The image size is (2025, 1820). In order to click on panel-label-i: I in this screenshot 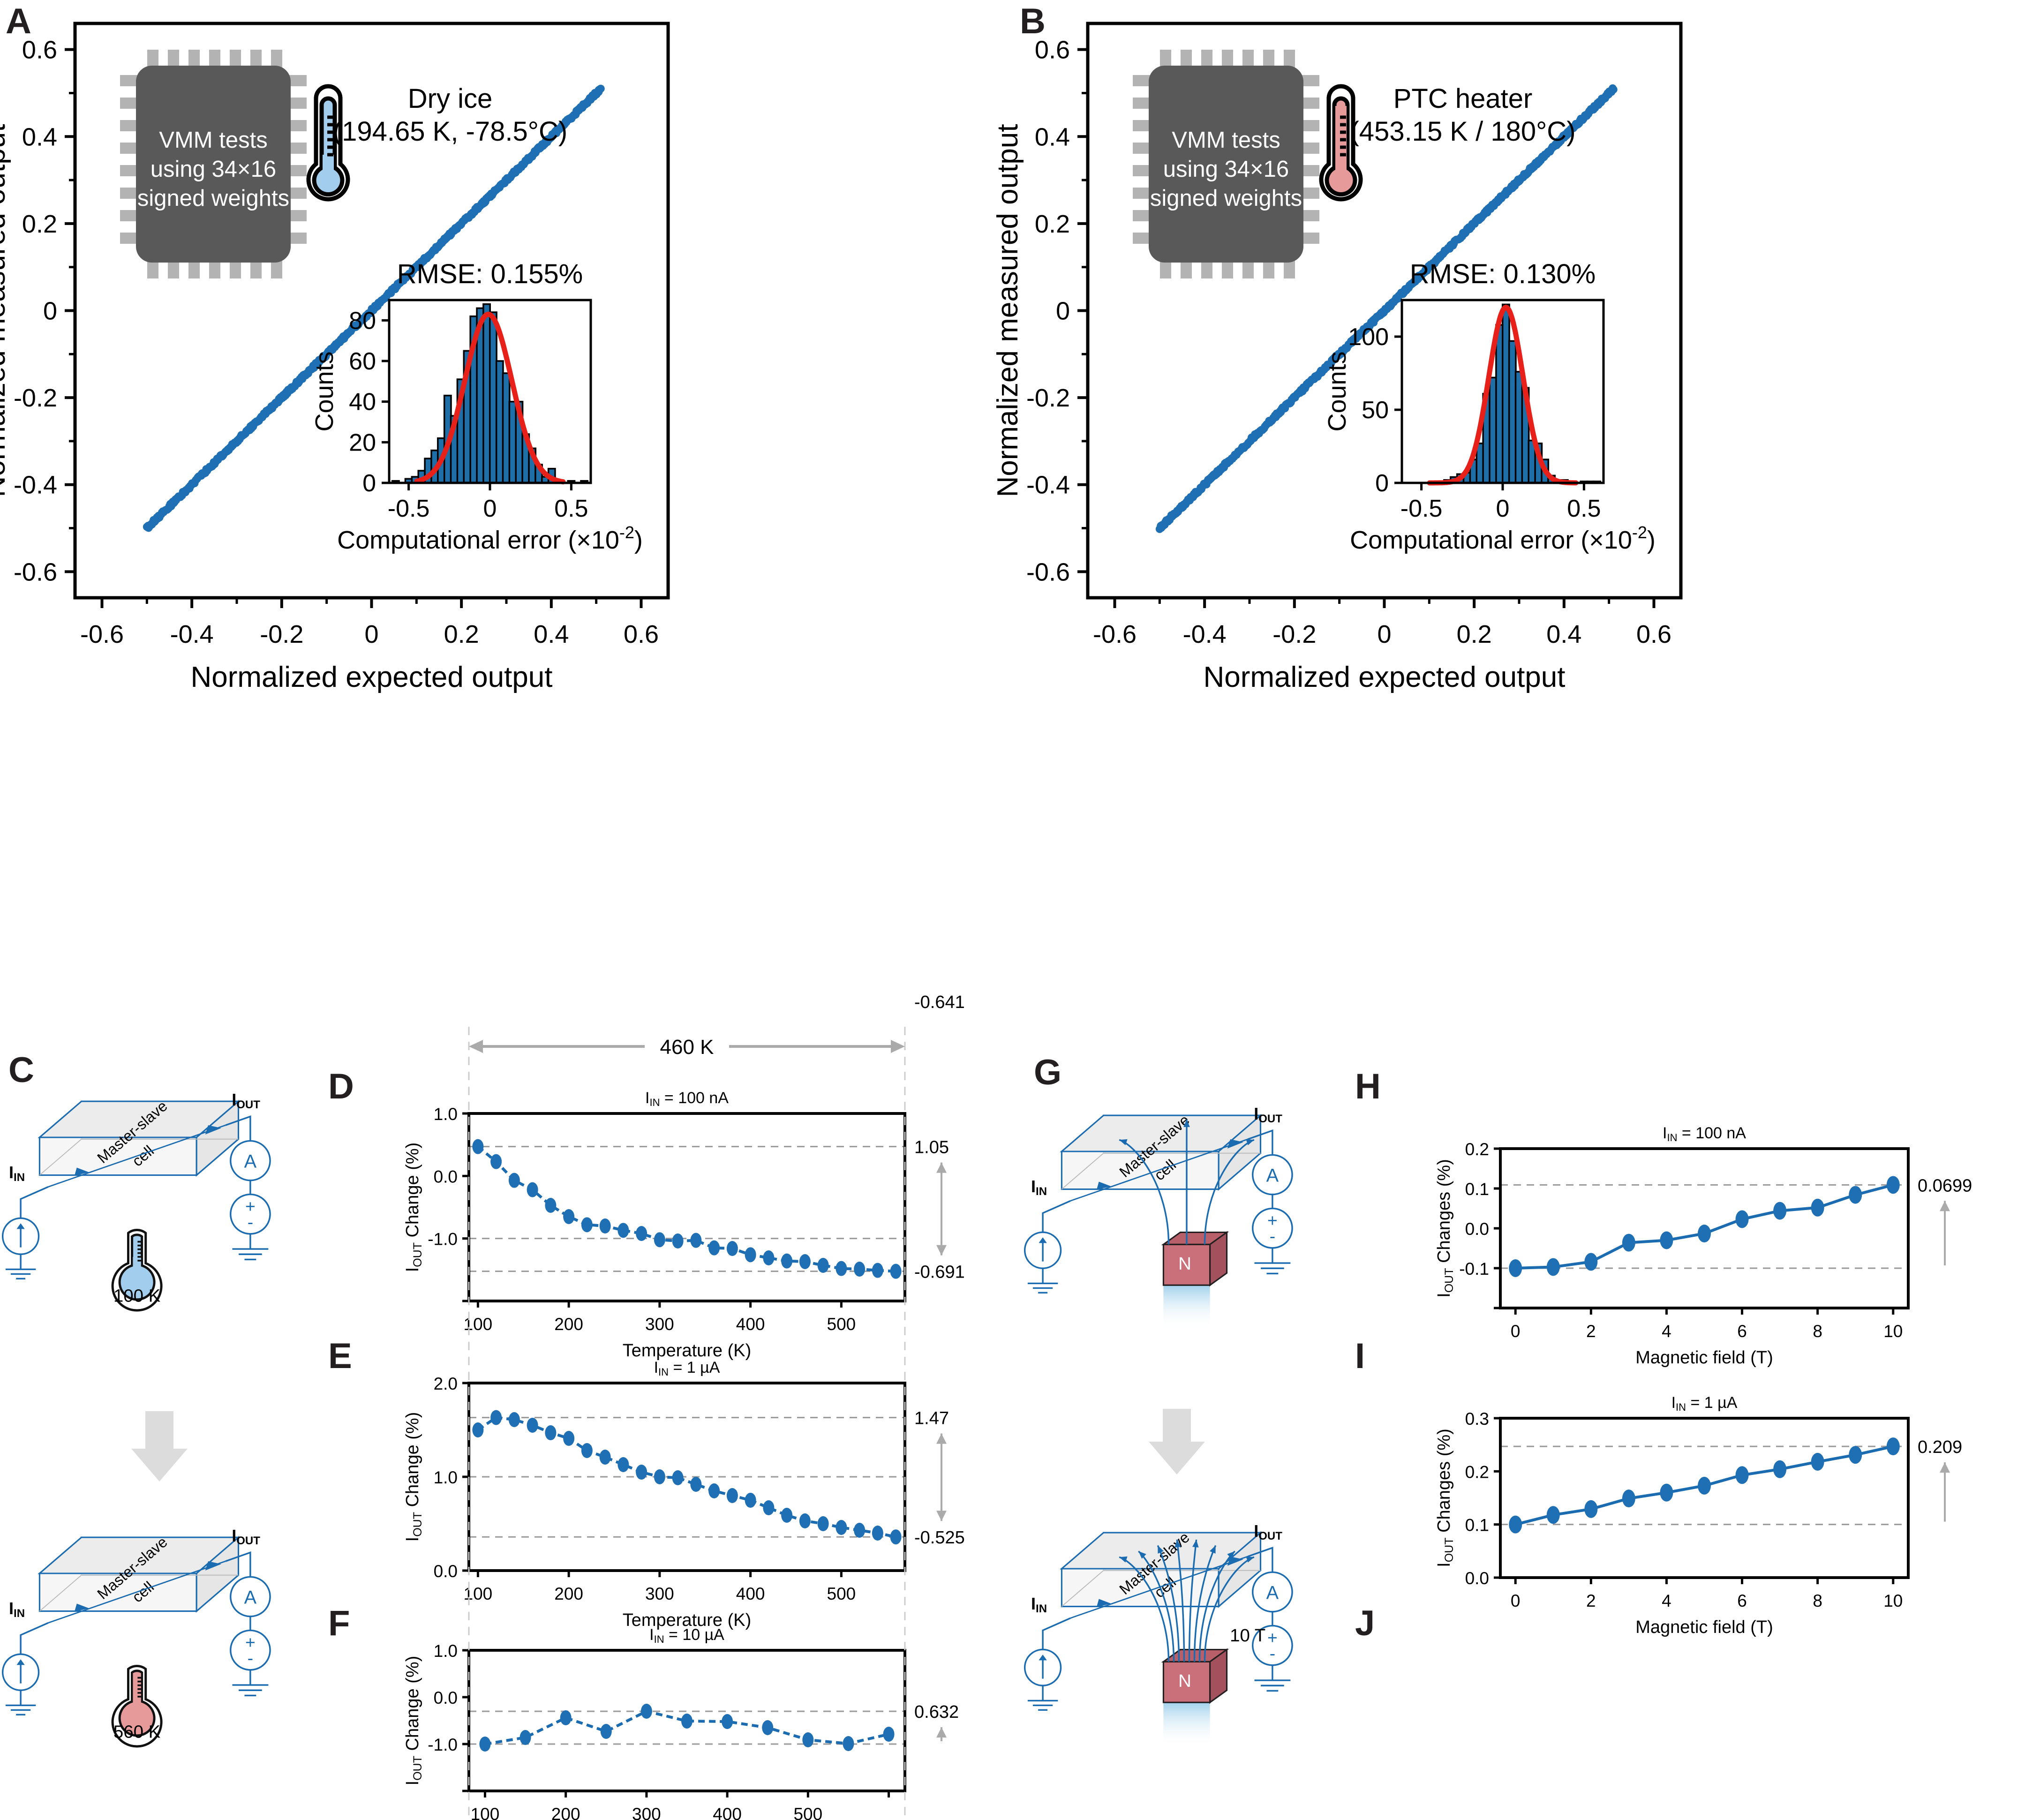, I will do `click(1360, 1356)`.